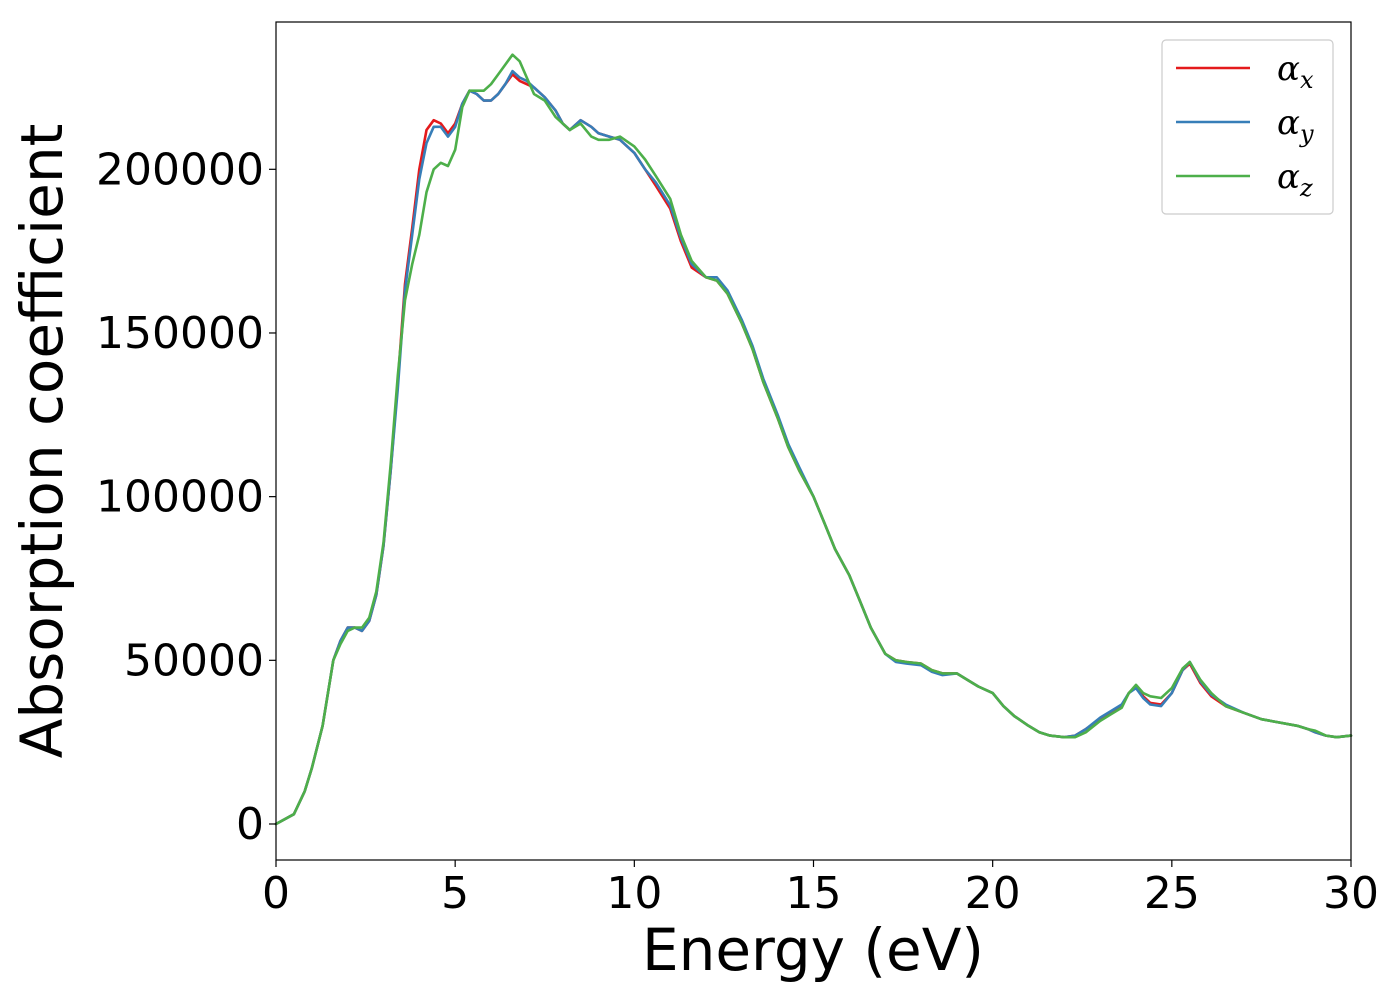 The width and height of the screenshot is (1400, 1000). What do you see at coordinates (1307, 80) in the screenshot?
I see `legend-label-subscript: x` at bounding box center [1307, 80].